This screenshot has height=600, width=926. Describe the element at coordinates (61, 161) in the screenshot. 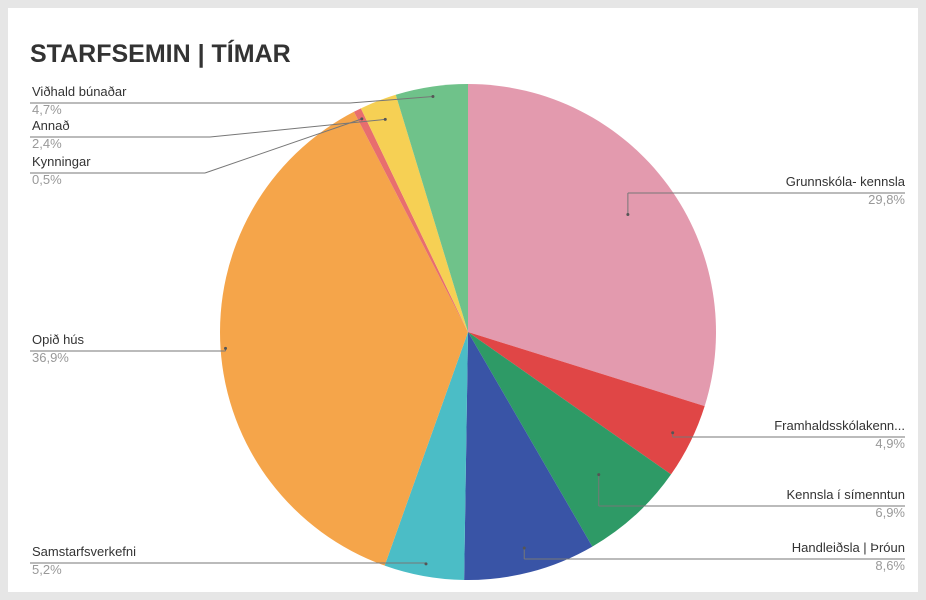

I see `slice-label: Kynningar` at that location.